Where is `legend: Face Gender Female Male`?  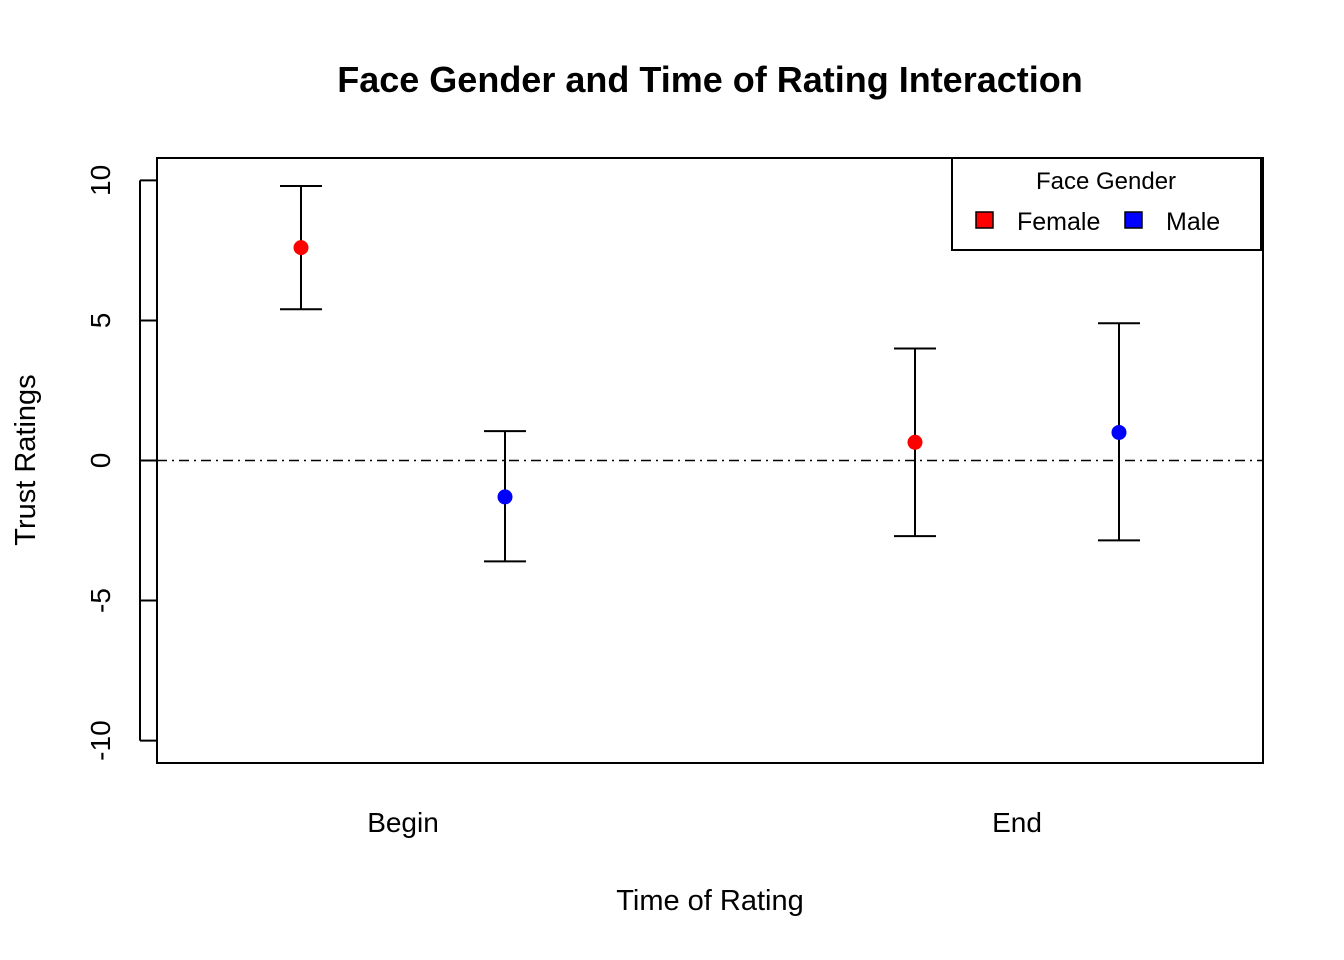 legend: Face Gender Female Male is located at coordinates (1106, 204).